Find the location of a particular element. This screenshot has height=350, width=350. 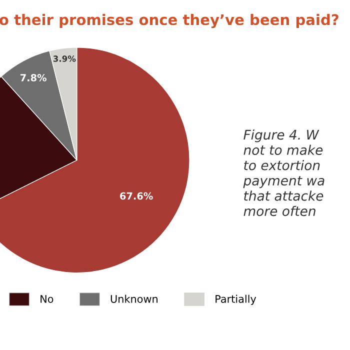

legend-label: No is located at coordinates (47, 299).